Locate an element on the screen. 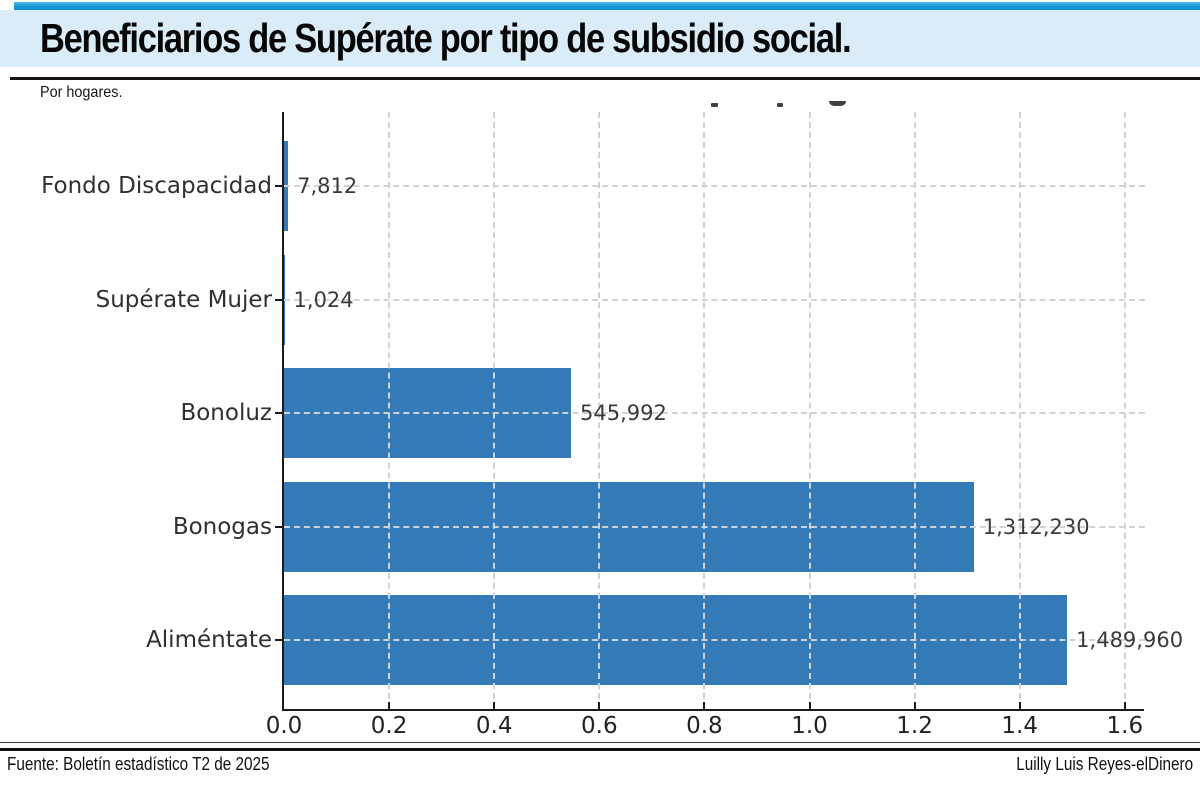  footer-rule-thick is located at coordinates (600, 749).